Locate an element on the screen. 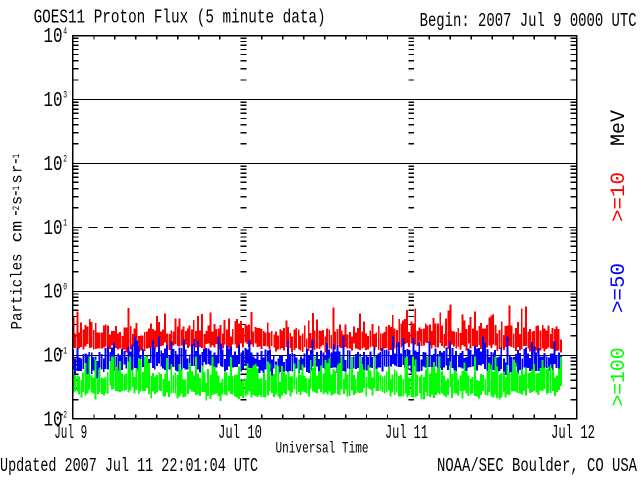 The image size is (640, 480). svg-text:GOES11 Proton Flux (5 minute d: GOES11 Proton Flux (5 minute data) is located at coordinates (180, 17).